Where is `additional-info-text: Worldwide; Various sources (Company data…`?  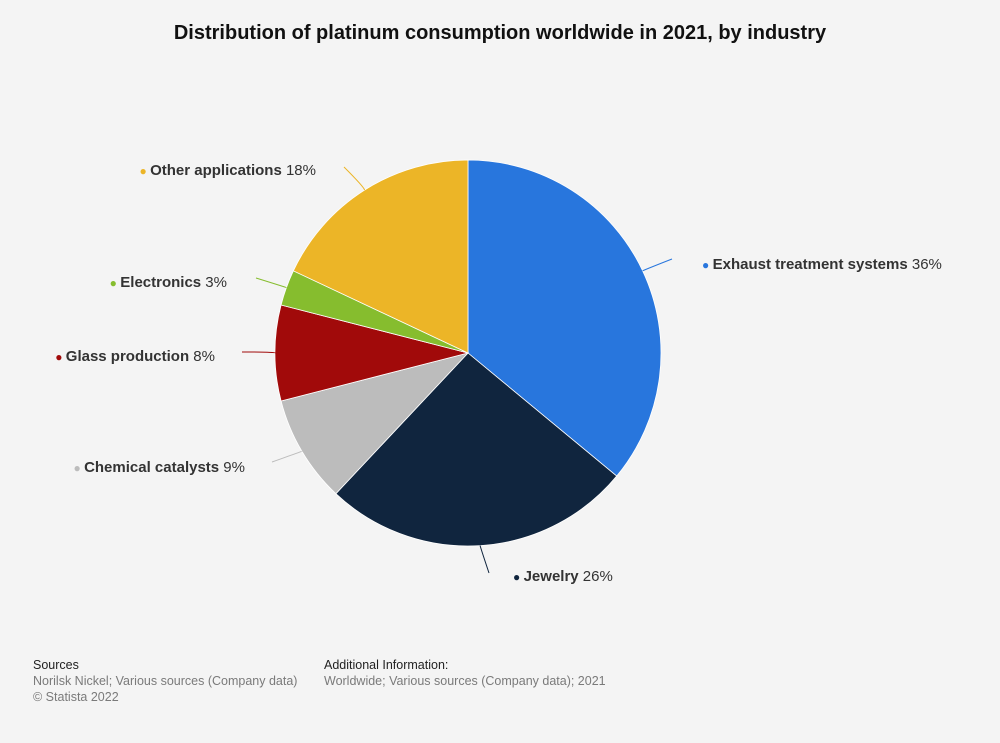
additional-info-text: Worldwide; Various sources (Company data… is located at coordinates (465, 681).